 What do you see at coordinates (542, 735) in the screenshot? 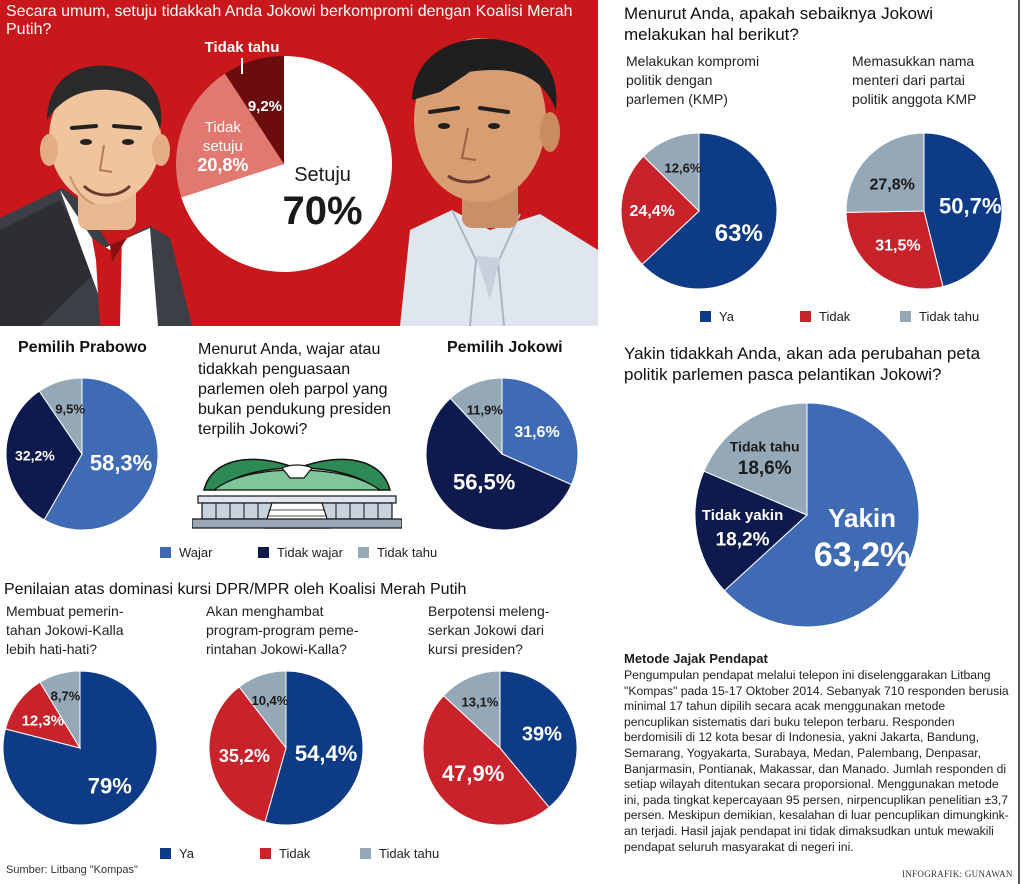
I see `pie-label-ya: 39%` at bounding box center [542, 735].